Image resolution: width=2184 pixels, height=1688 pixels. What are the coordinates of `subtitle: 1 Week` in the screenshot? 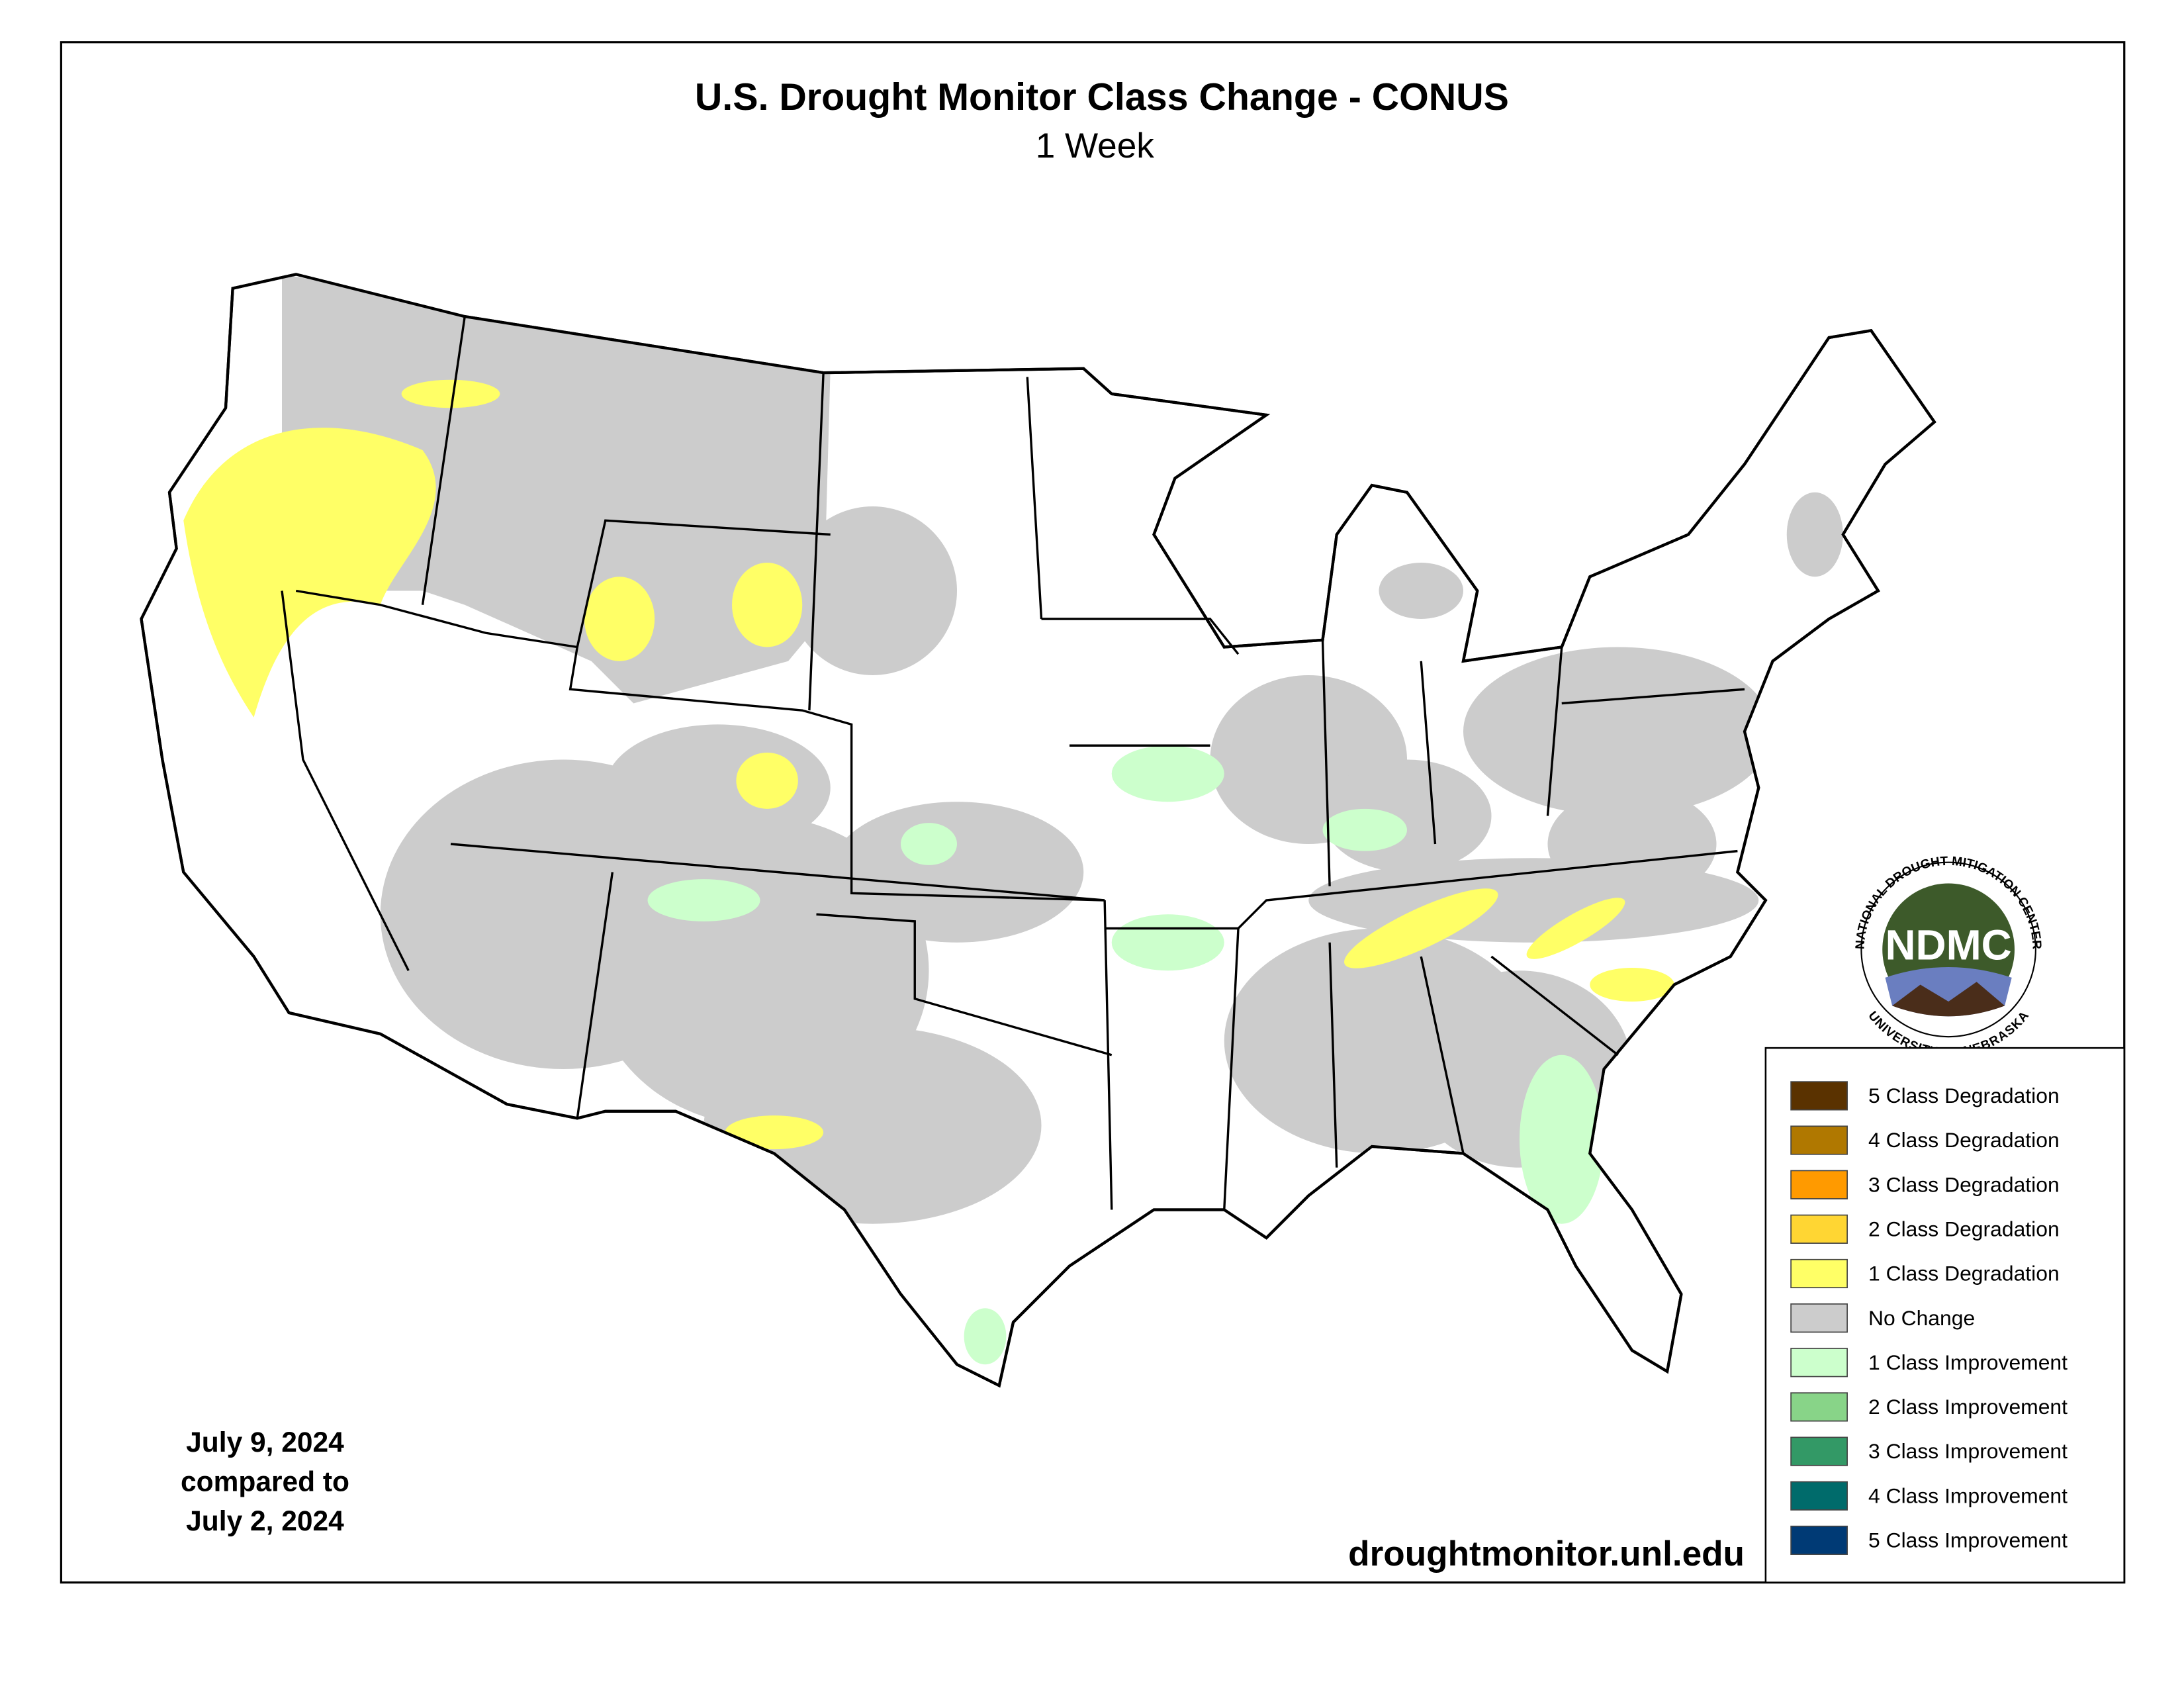 It's located at (1095, 145).